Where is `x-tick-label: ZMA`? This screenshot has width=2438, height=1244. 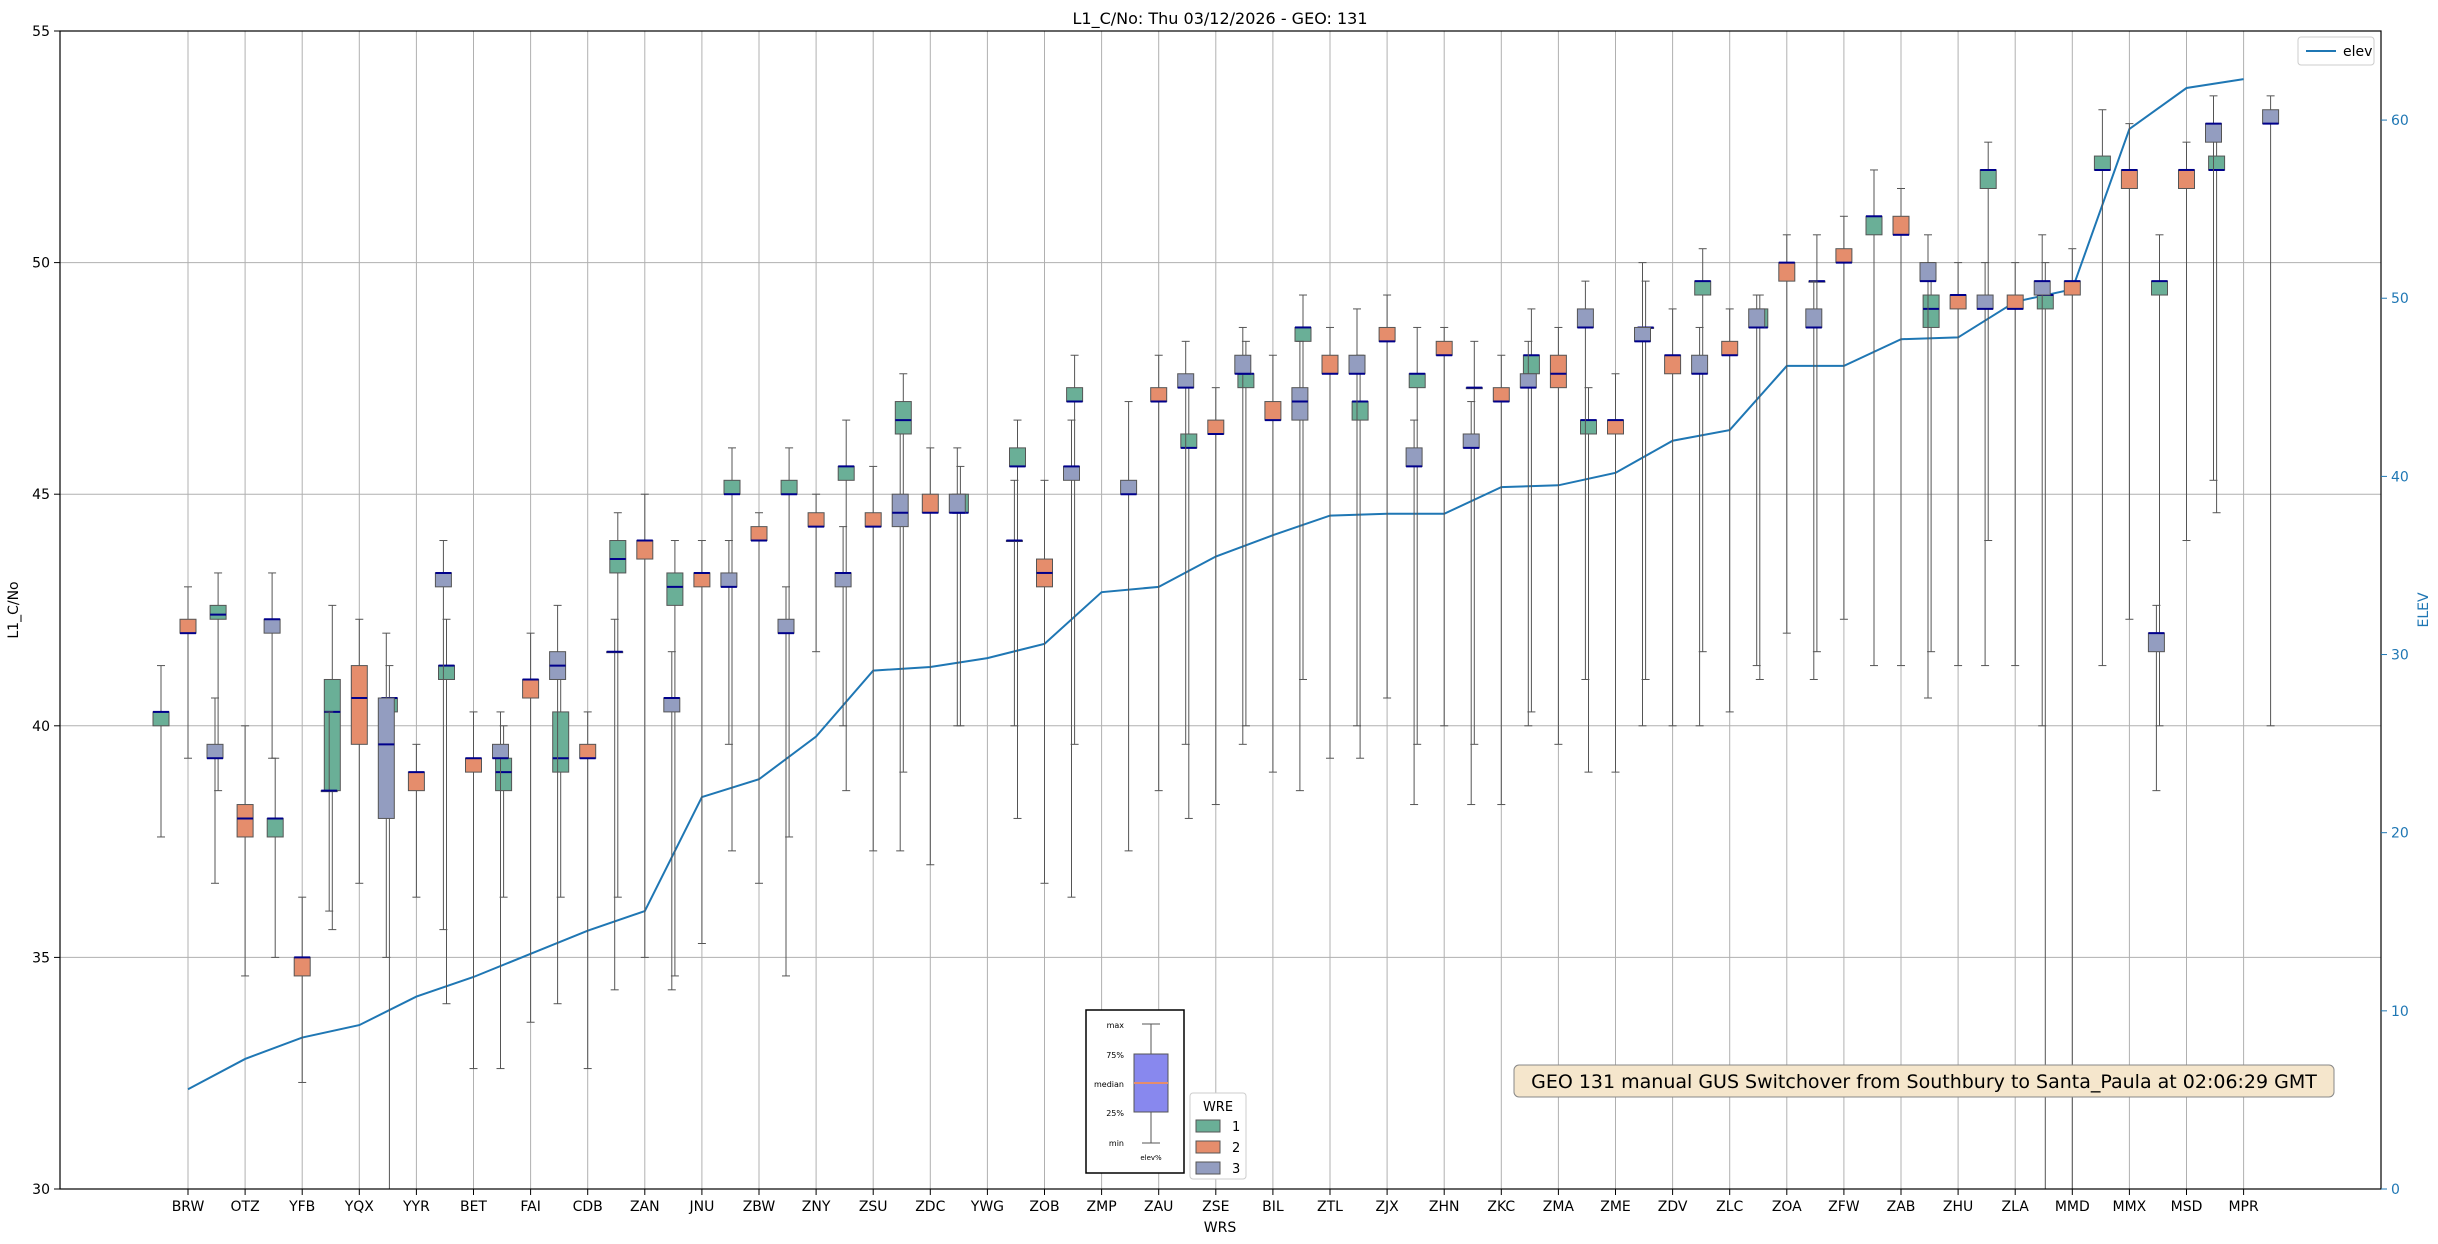 x-tick-label: ZMA is located at coordinates (1559, 1207).